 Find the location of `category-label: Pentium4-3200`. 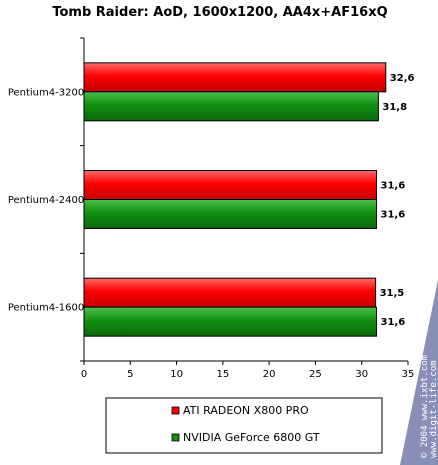

category-label: Pentium4-3200 is located at coordinates (46, 92).